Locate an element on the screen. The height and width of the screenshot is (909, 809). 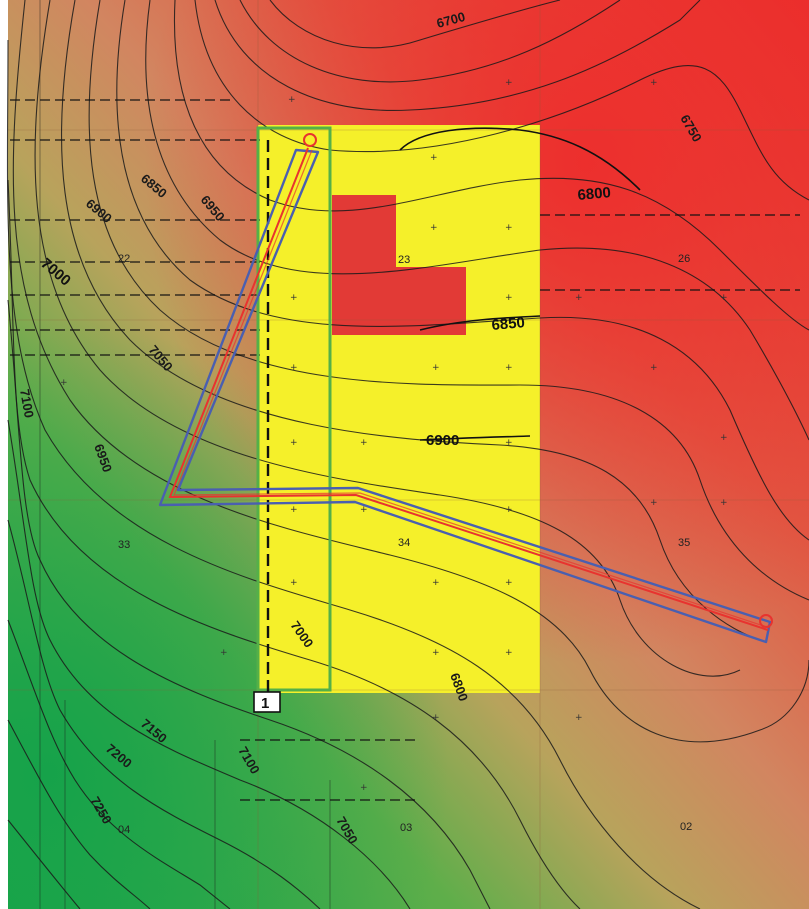
contour-label: 6700 is located at coordinates (451, 20).